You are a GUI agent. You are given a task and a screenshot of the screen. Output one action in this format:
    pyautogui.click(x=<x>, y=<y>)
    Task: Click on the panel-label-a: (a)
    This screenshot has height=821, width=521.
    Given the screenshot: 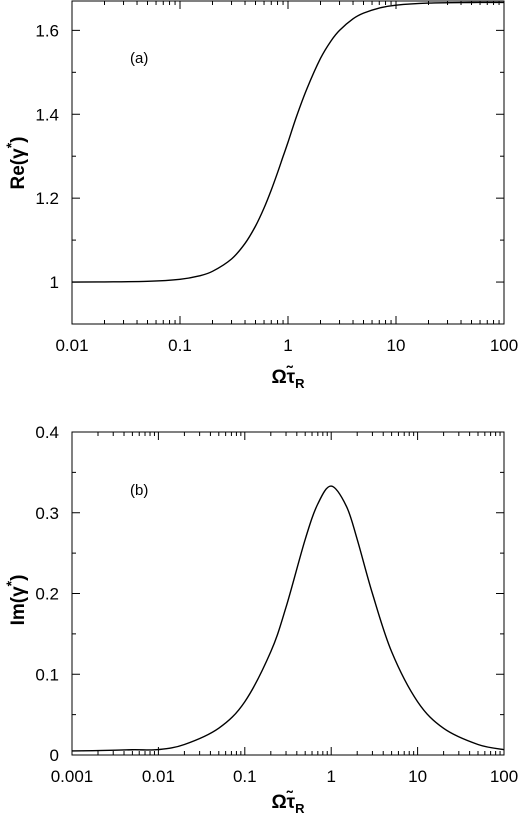 What is the action you would take?
    pyautogui.click(x=139, y=58)
    